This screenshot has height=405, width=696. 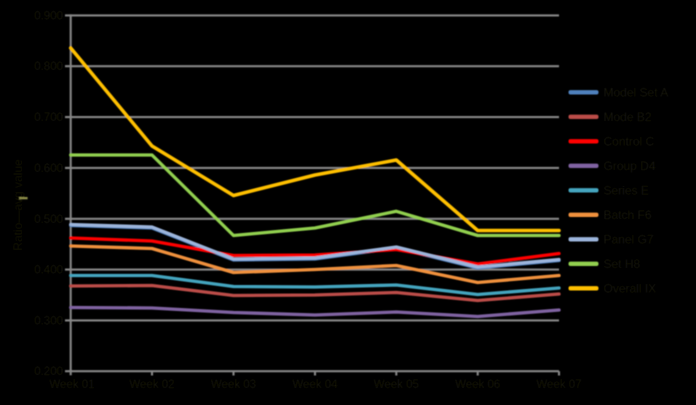 I want to click on svg-text: Panel G7, so click(x=629, y=240).